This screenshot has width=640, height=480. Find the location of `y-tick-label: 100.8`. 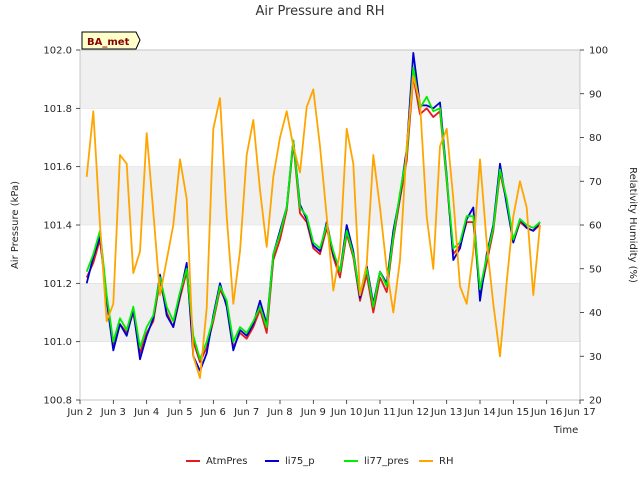

y-tick-label: 100.8 is located at coordinates (57, 401).